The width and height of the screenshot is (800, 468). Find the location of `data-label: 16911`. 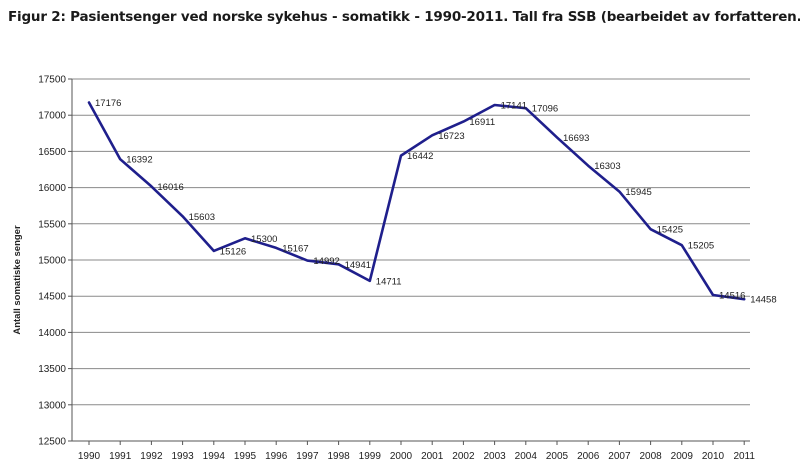

data-label: 16911 is located at coordinates (482, 122).